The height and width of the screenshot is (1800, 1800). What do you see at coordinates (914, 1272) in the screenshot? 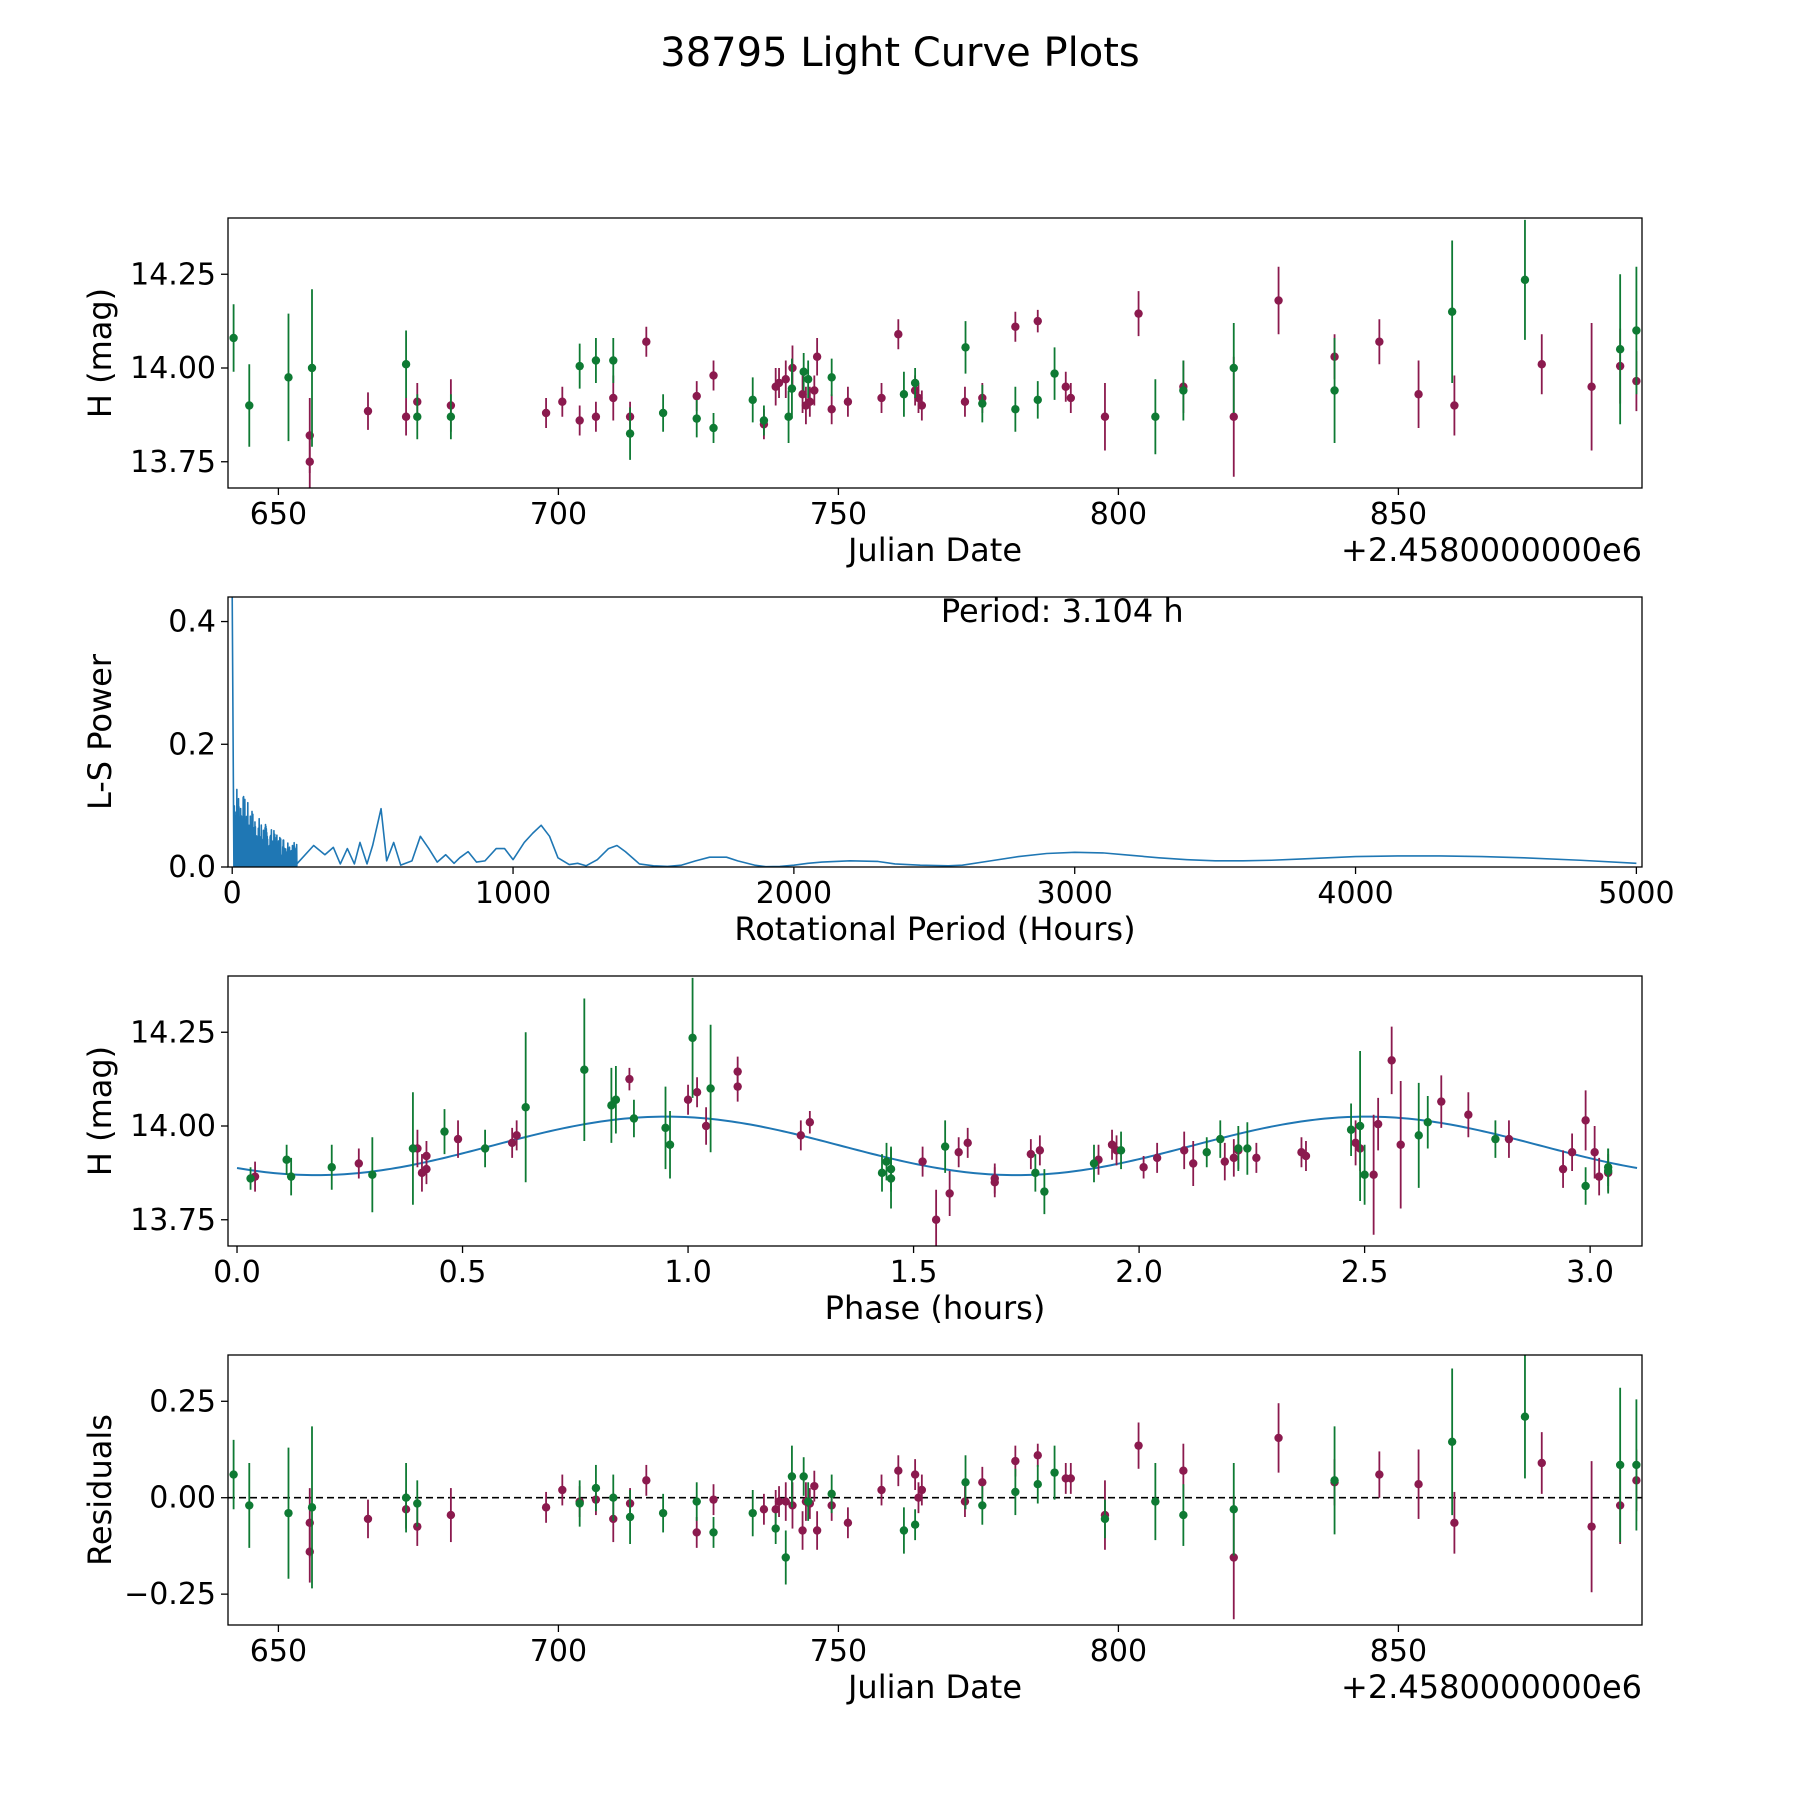
I see `x-tick-label: 1.5` at bounding box center [914, 1272].